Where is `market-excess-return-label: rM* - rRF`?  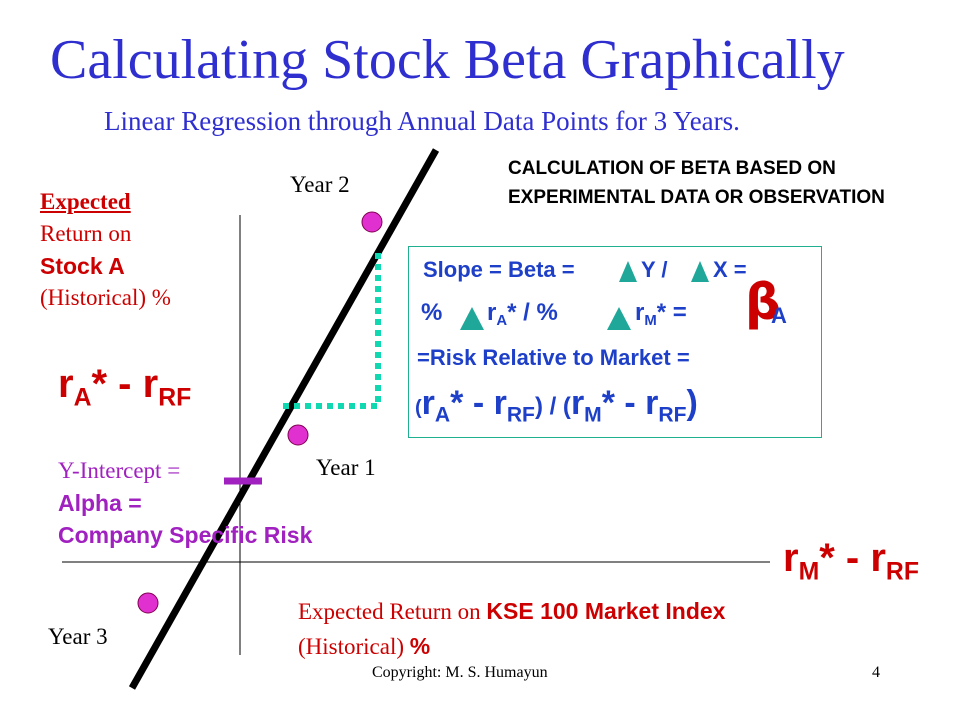 market-excess-return-label: rM* - rRF is located at coordinates (851, 561).